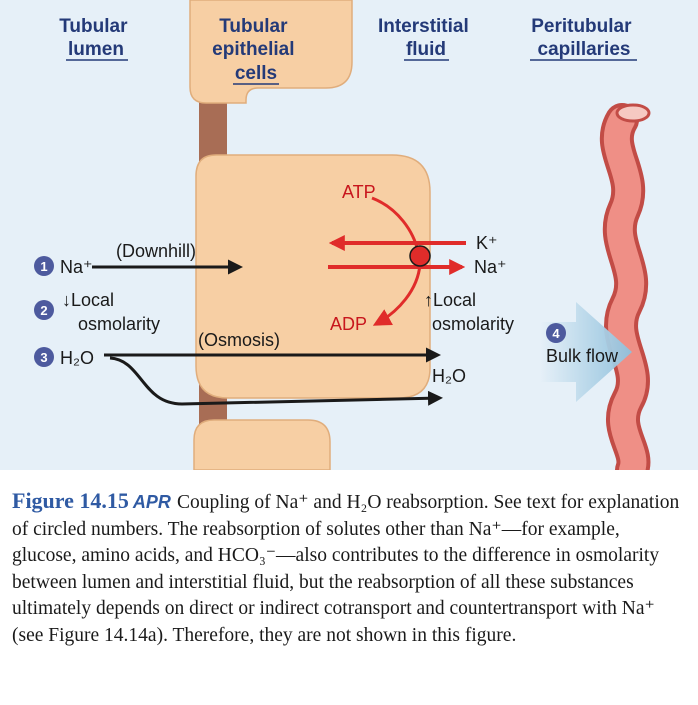 The height and width of the screenshot is (705, 698). Describe the element at coordinates (359, 192) in the screenshot. I see `atp-label: ATP` at that location.